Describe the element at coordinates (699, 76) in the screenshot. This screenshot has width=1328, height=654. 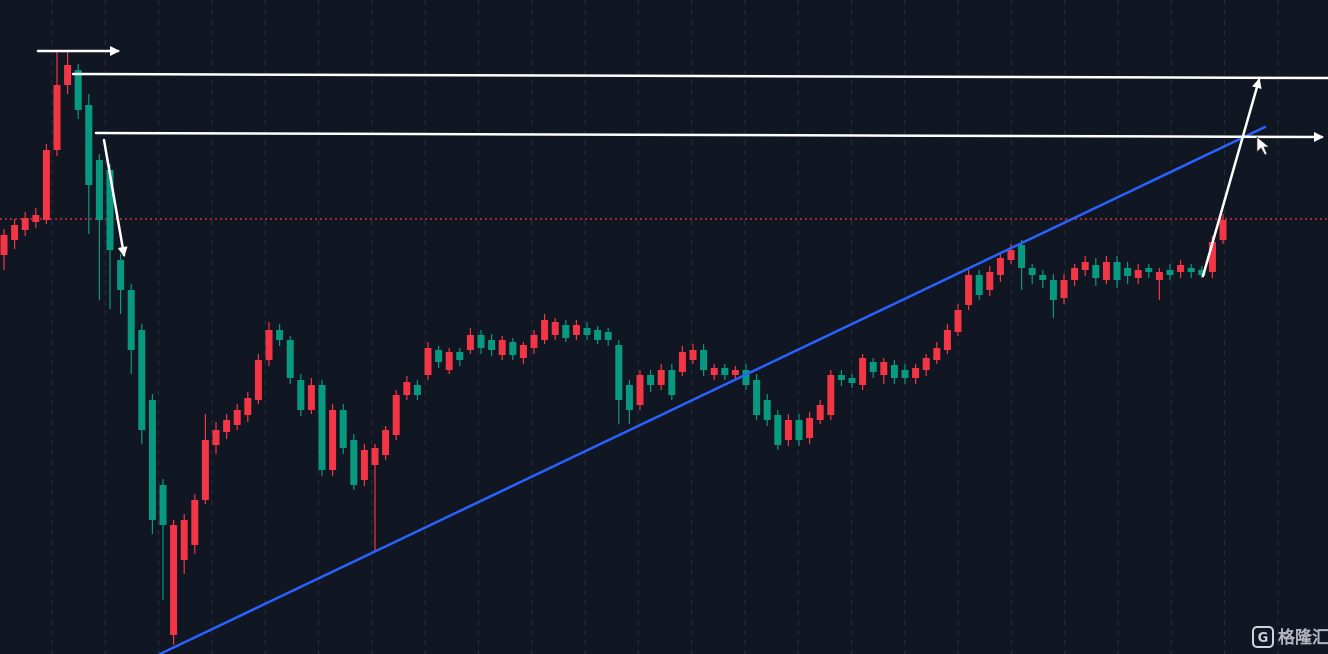
I see `horizontal-line` at that location.